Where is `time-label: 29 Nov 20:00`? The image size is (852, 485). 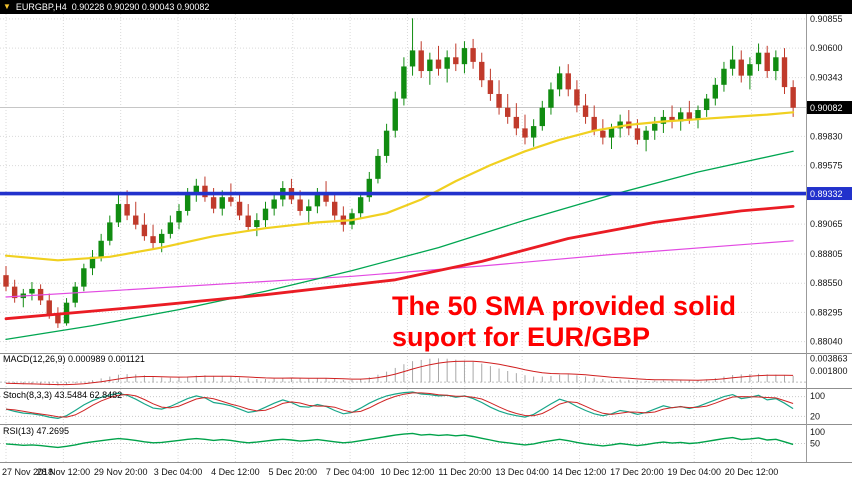 time-label: 29 Nov 20:00 is located at coordinates (120, 472).